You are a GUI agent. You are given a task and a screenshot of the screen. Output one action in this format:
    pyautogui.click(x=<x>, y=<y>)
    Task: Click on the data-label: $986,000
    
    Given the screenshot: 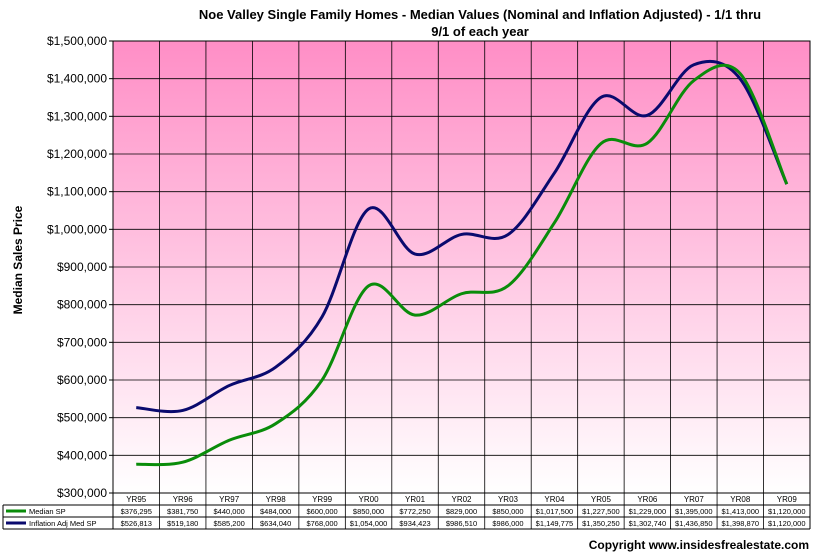 What is the action you would take?
    pyautogui.click(x=507, y=523)
    